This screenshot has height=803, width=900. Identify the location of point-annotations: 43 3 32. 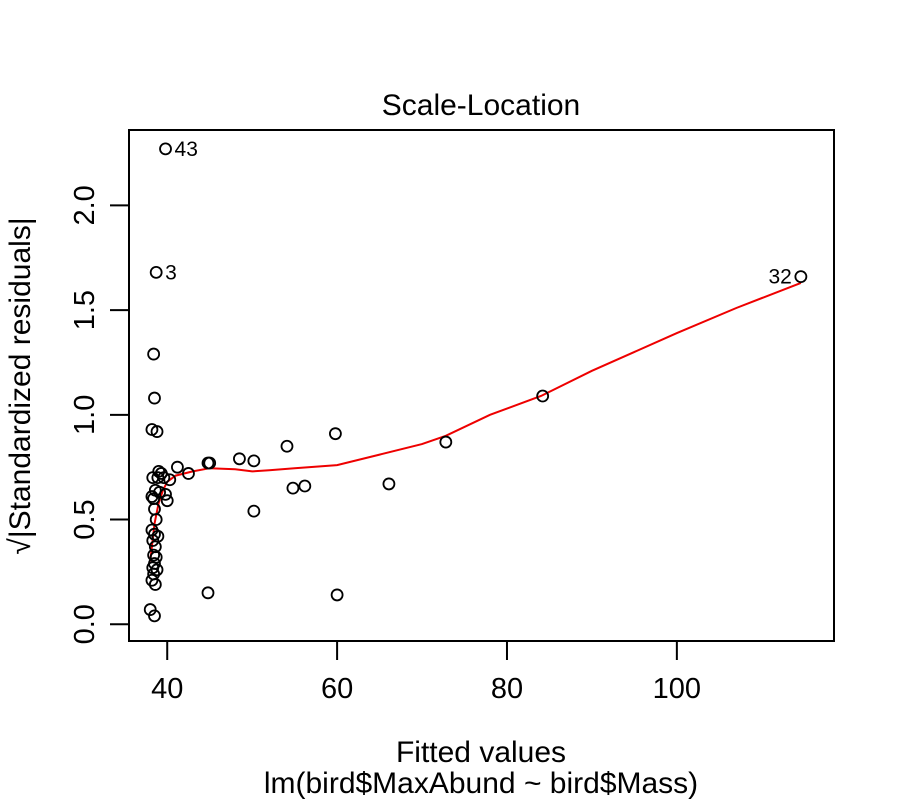
(478, 213).